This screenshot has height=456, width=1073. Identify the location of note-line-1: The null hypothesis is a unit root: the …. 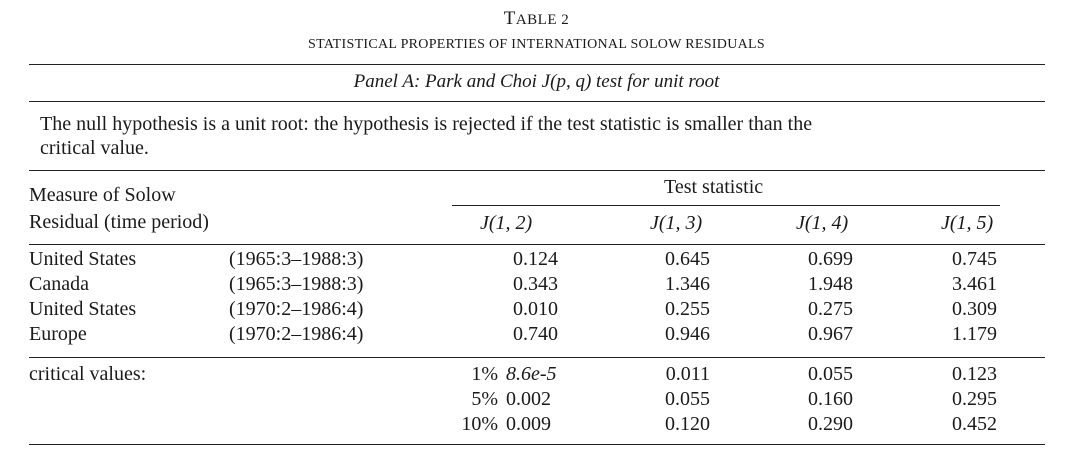
(426, 124).